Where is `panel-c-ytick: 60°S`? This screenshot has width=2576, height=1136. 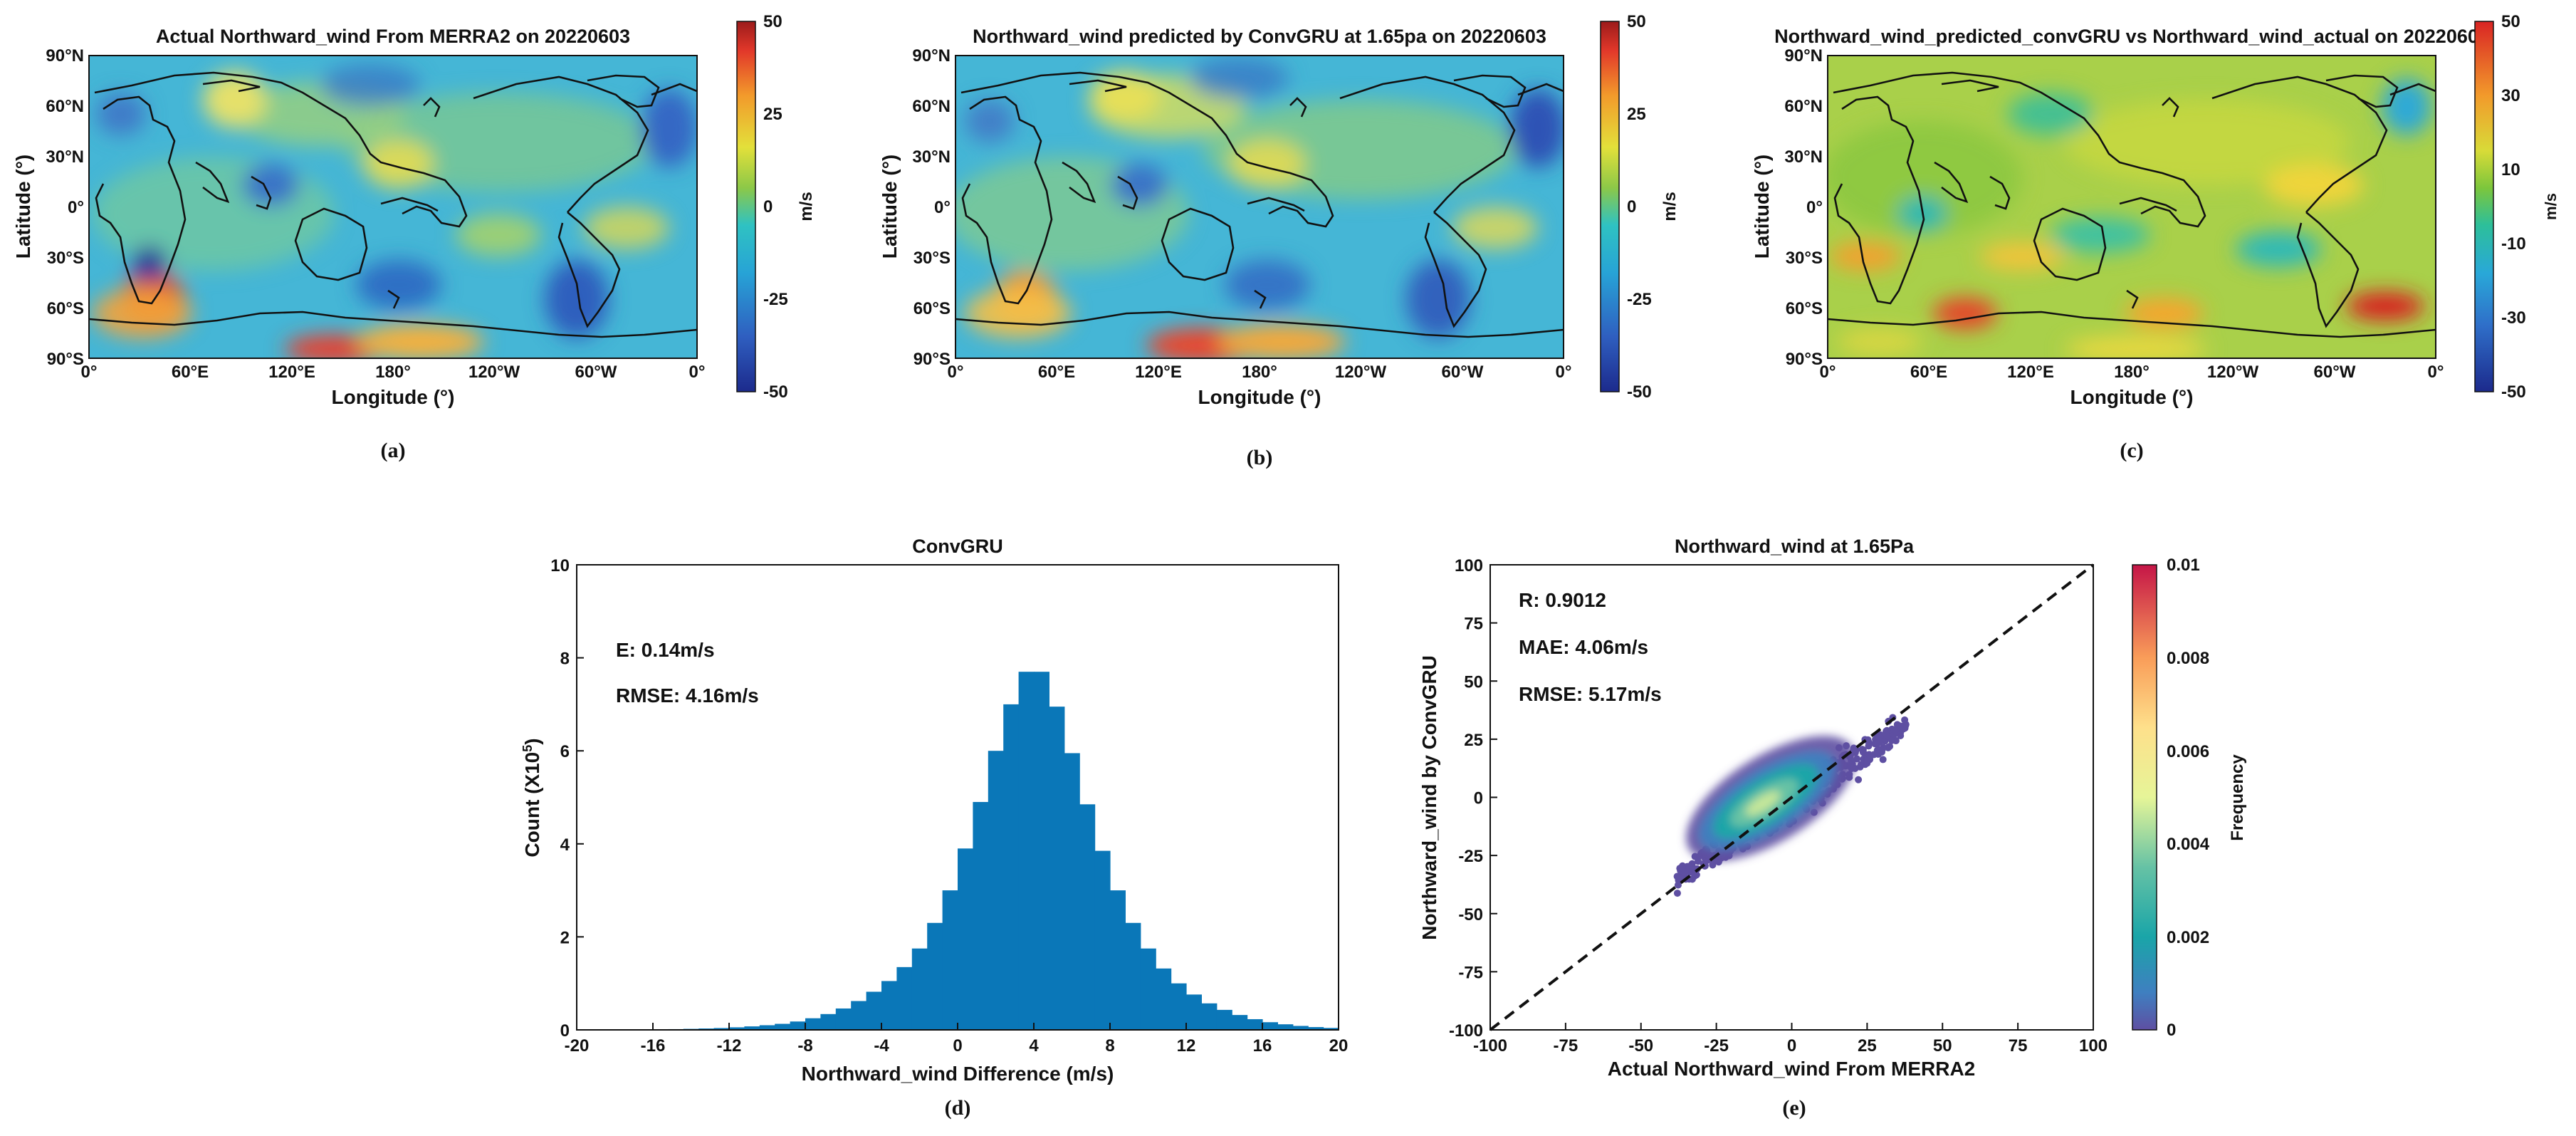
panel-c-ytick: 60°S is located at coordinates (1804, 309).